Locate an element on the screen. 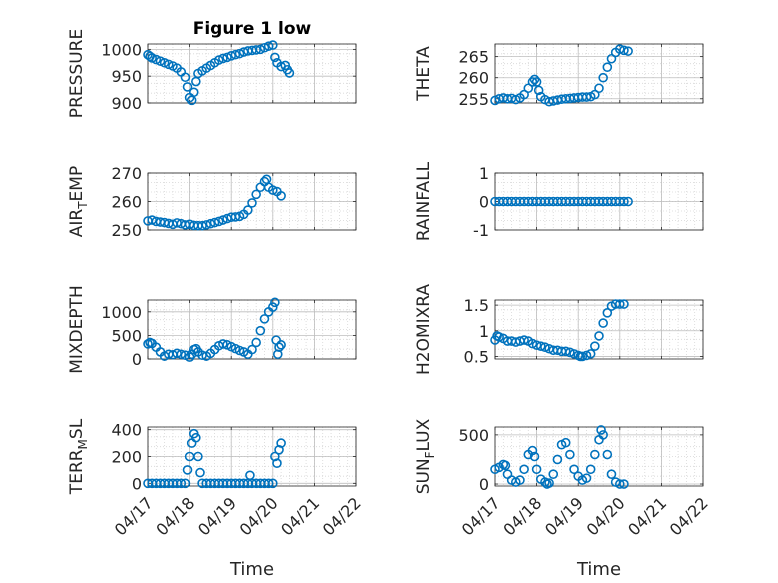  y-tick-label: 0.5 is located at coordinates (476, 356).